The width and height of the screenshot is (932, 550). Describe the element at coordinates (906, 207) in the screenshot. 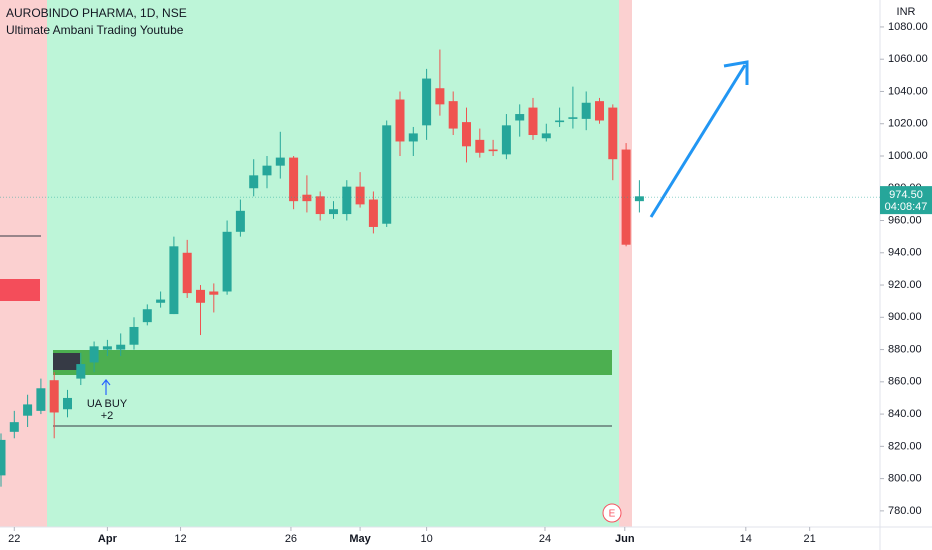

I see `countdown-label: 04:08:47` at that location.